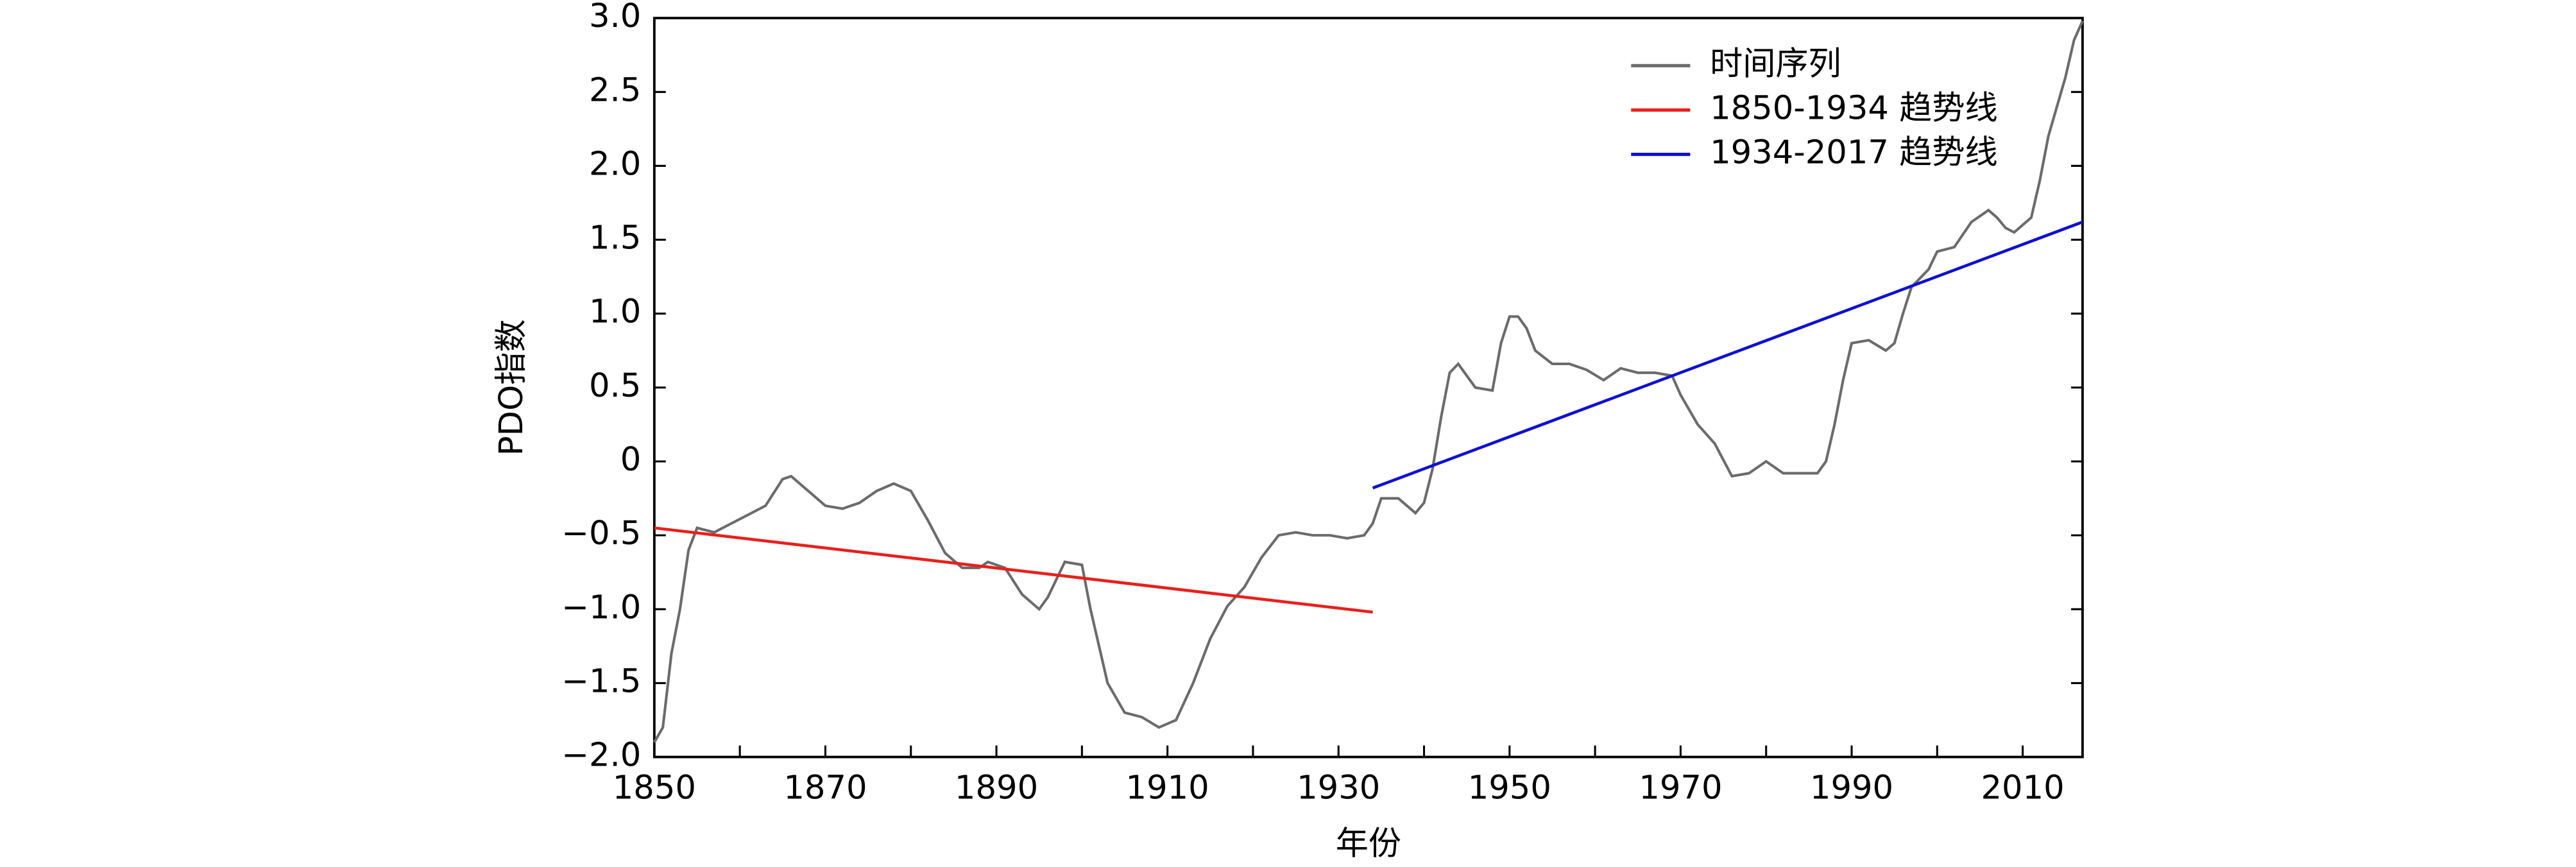 The width and height of the screenshot is (2576, 867). Describe the element at coordinates (1854, 108) in the screenshot. I see `legend-label: 1850-1934 趋势线` at that location.